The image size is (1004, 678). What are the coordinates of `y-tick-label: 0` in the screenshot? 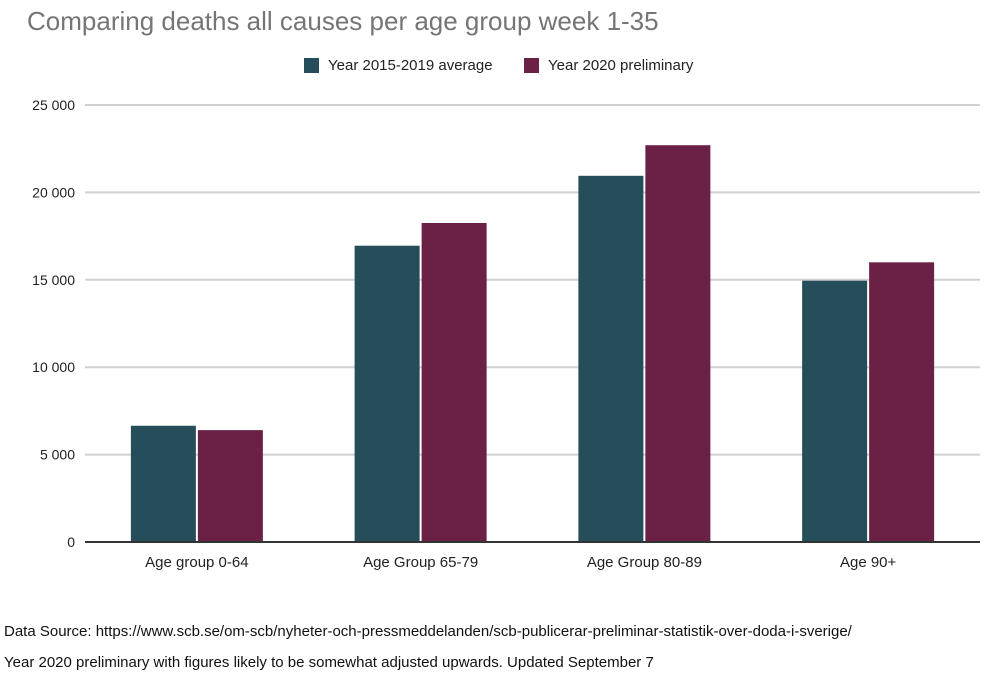 It's located at (71, 542).